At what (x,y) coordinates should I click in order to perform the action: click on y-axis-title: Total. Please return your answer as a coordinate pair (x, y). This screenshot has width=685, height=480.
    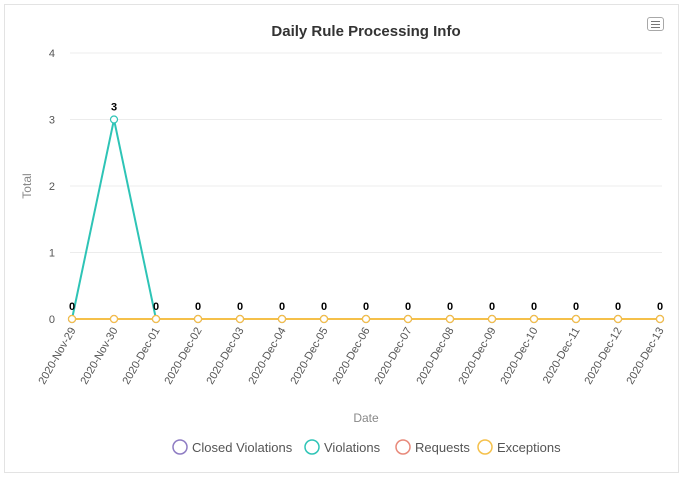
    Looking at the image, I should click on (27, 185).